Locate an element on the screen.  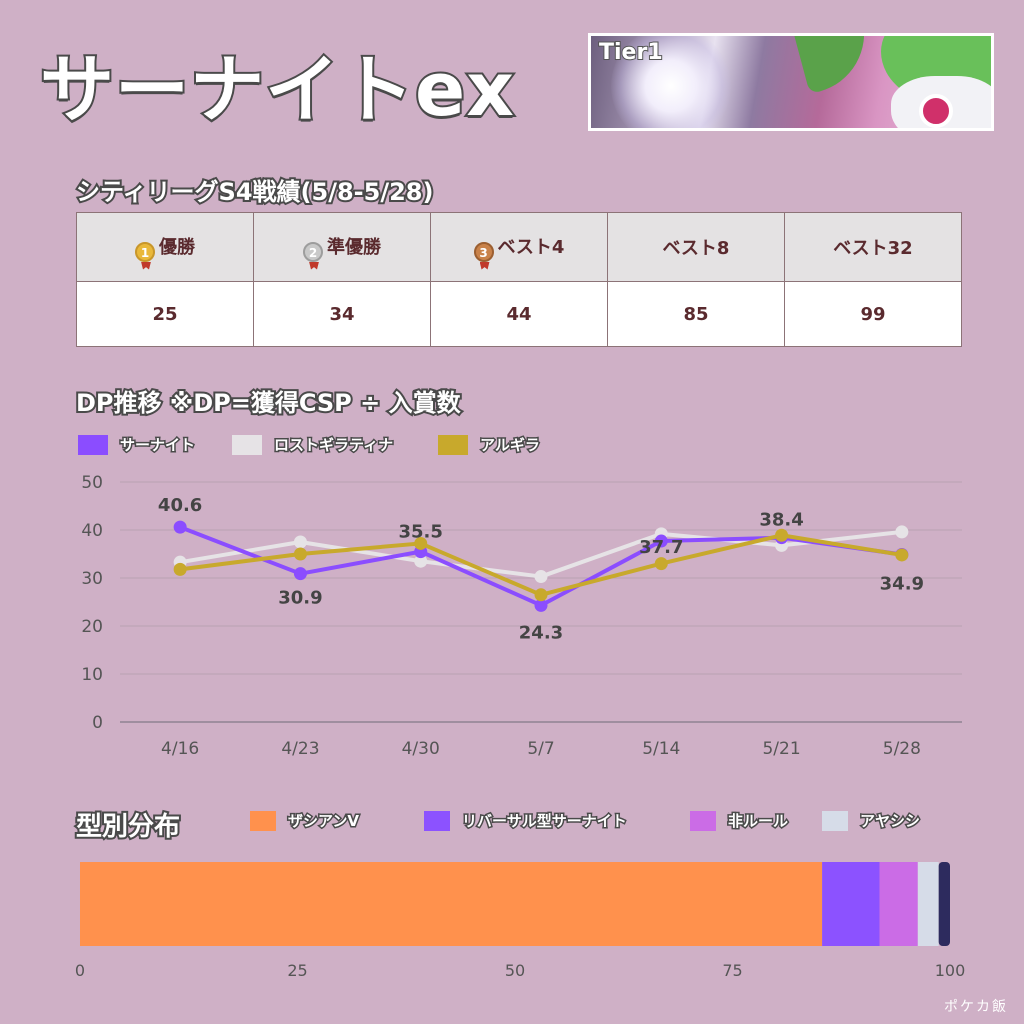
y-tick-label: 50 is located at coordinates (92, 483).